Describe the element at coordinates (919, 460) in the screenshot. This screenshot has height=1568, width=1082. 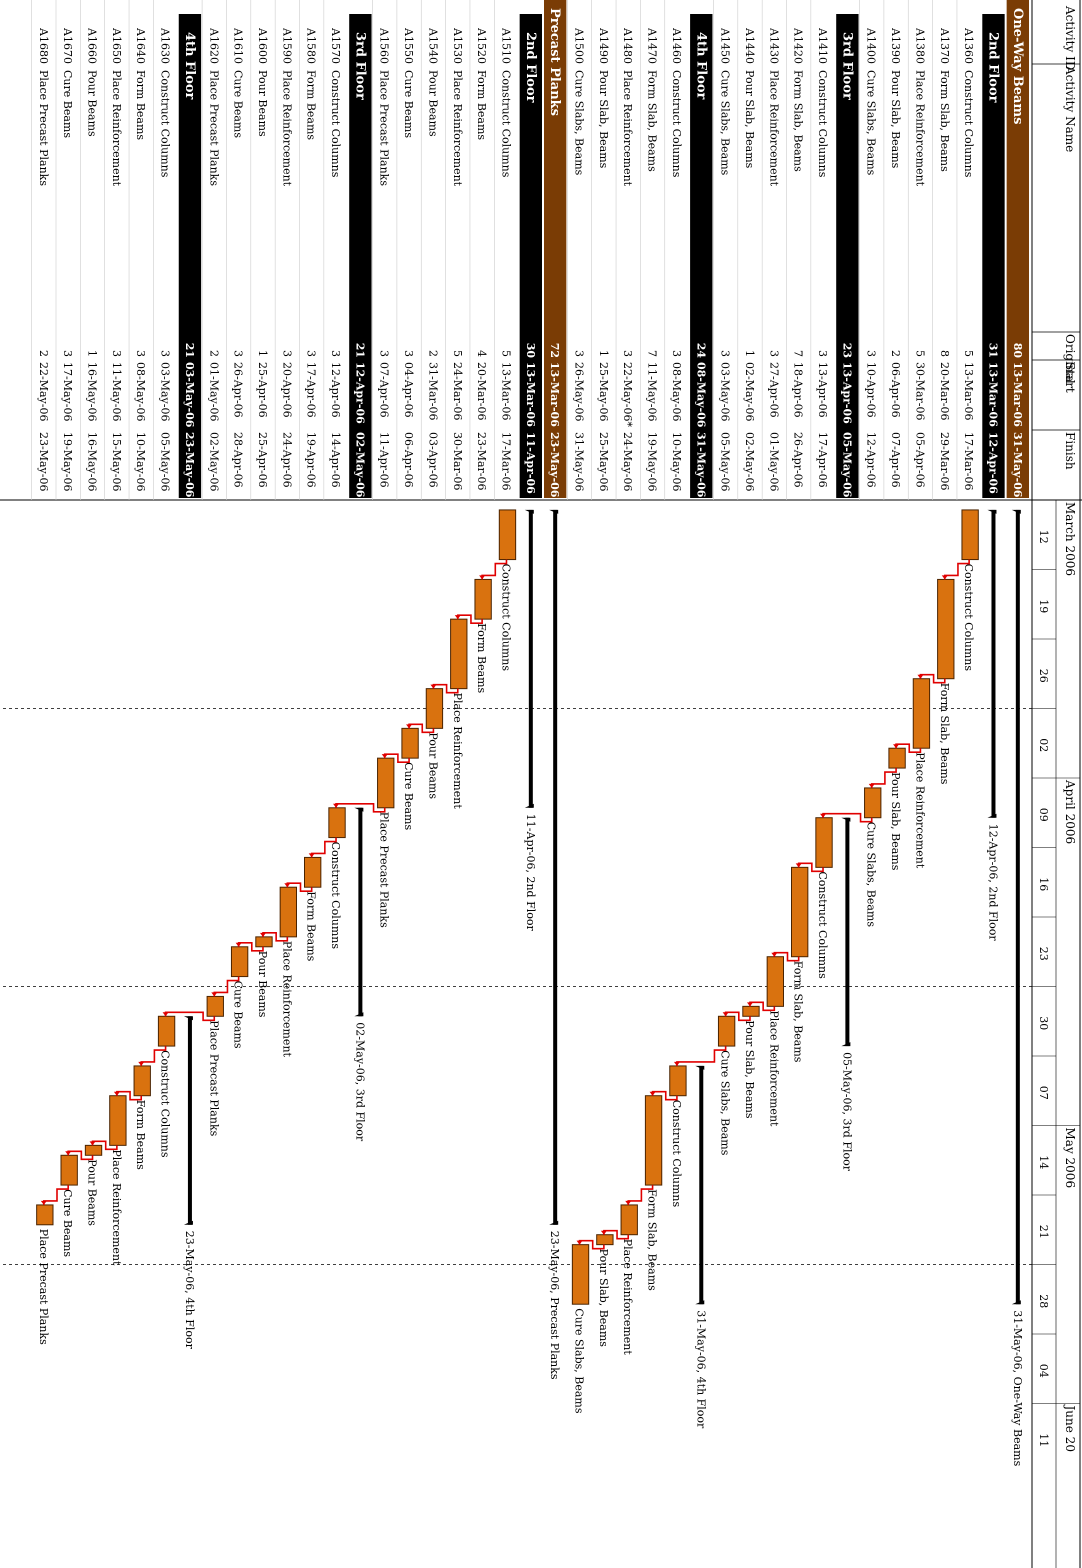
I see `activity-finish: 05-Apr-06` at that location.